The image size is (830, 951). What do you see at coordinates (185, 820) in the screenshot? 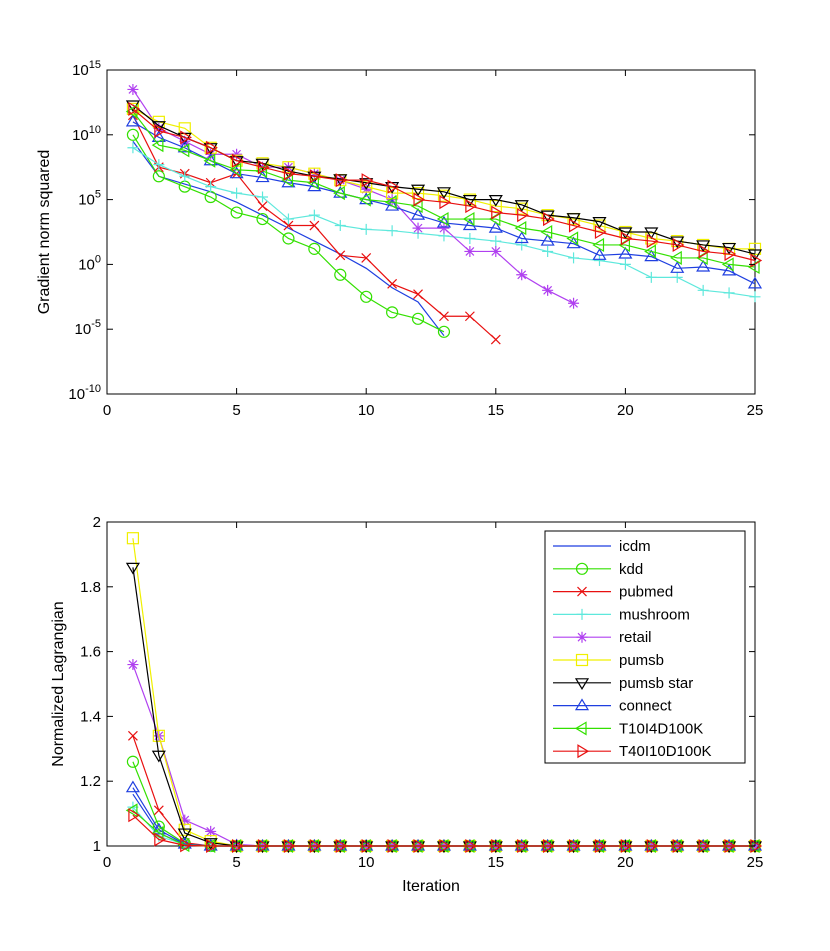
I see `plot2-point-retail` at bounding box center [185, 820].